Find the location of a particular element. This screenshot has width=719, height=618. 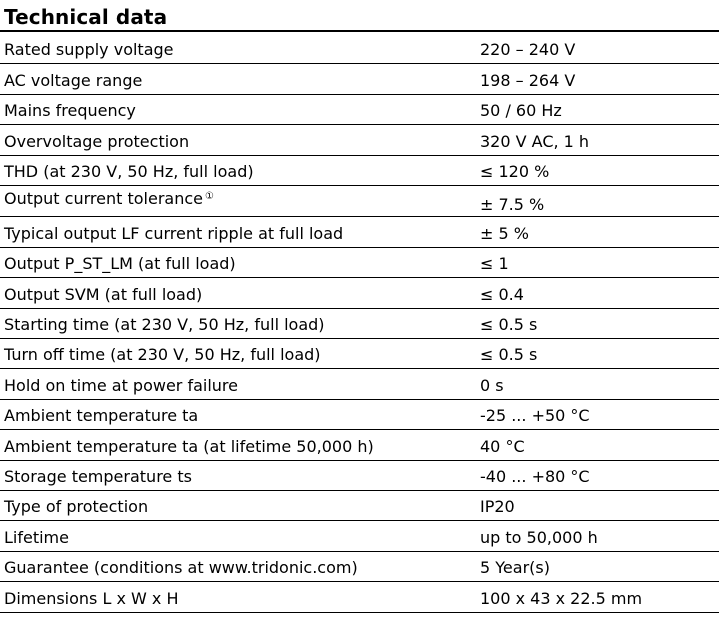

spec-value: 220 – 240 V is located at coordinates (528, 50).